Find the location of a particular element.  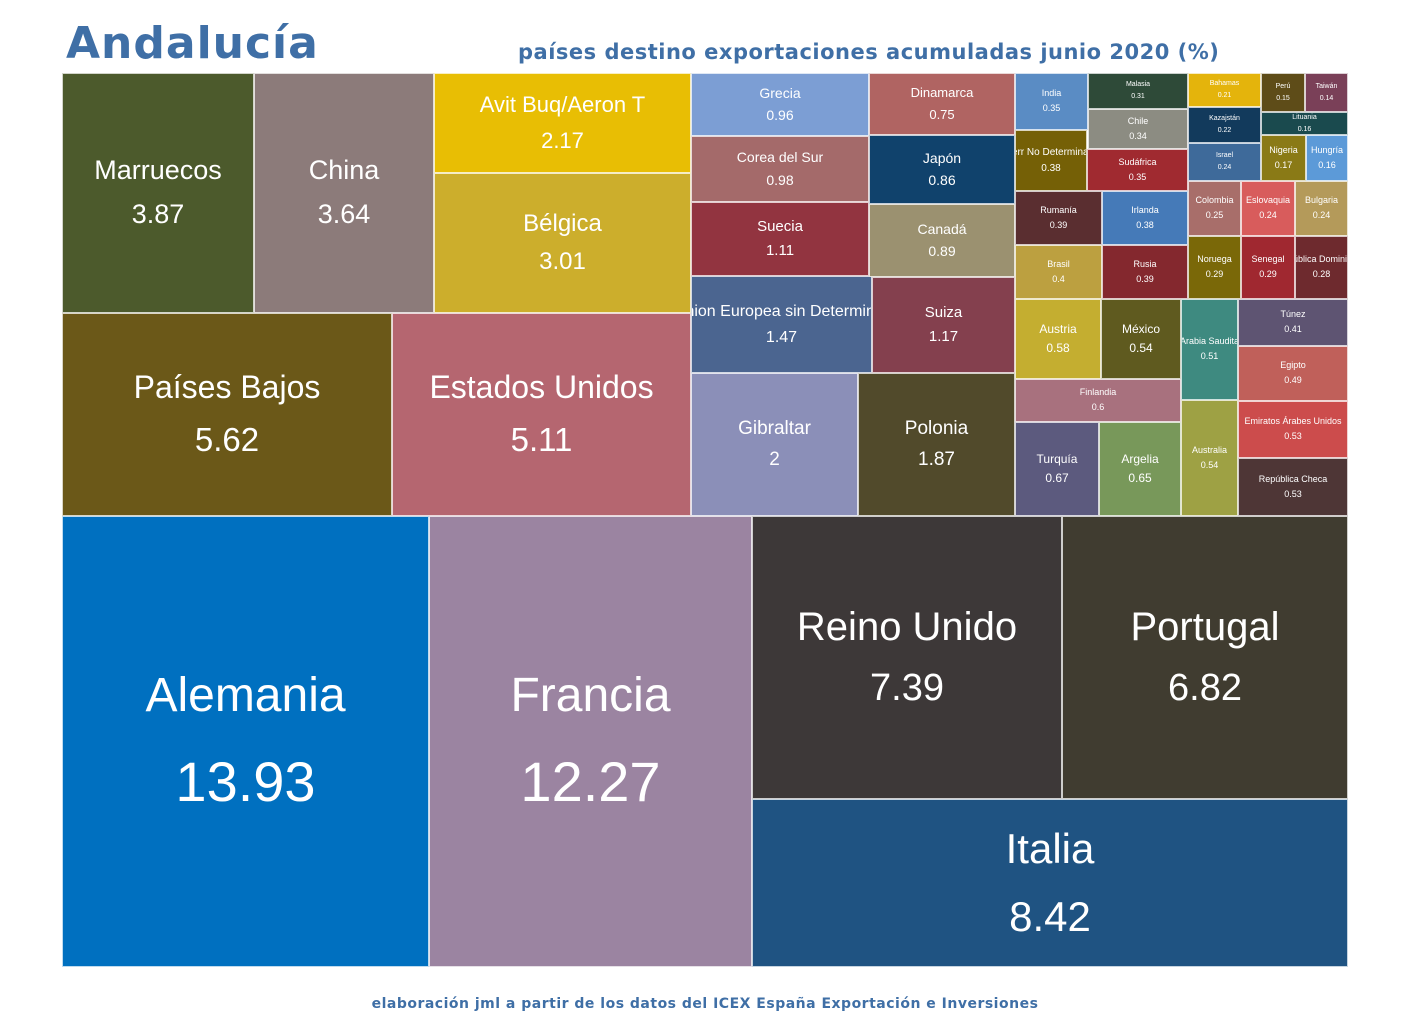

treemap-label: Chile is located at coordinates (1138, 120).